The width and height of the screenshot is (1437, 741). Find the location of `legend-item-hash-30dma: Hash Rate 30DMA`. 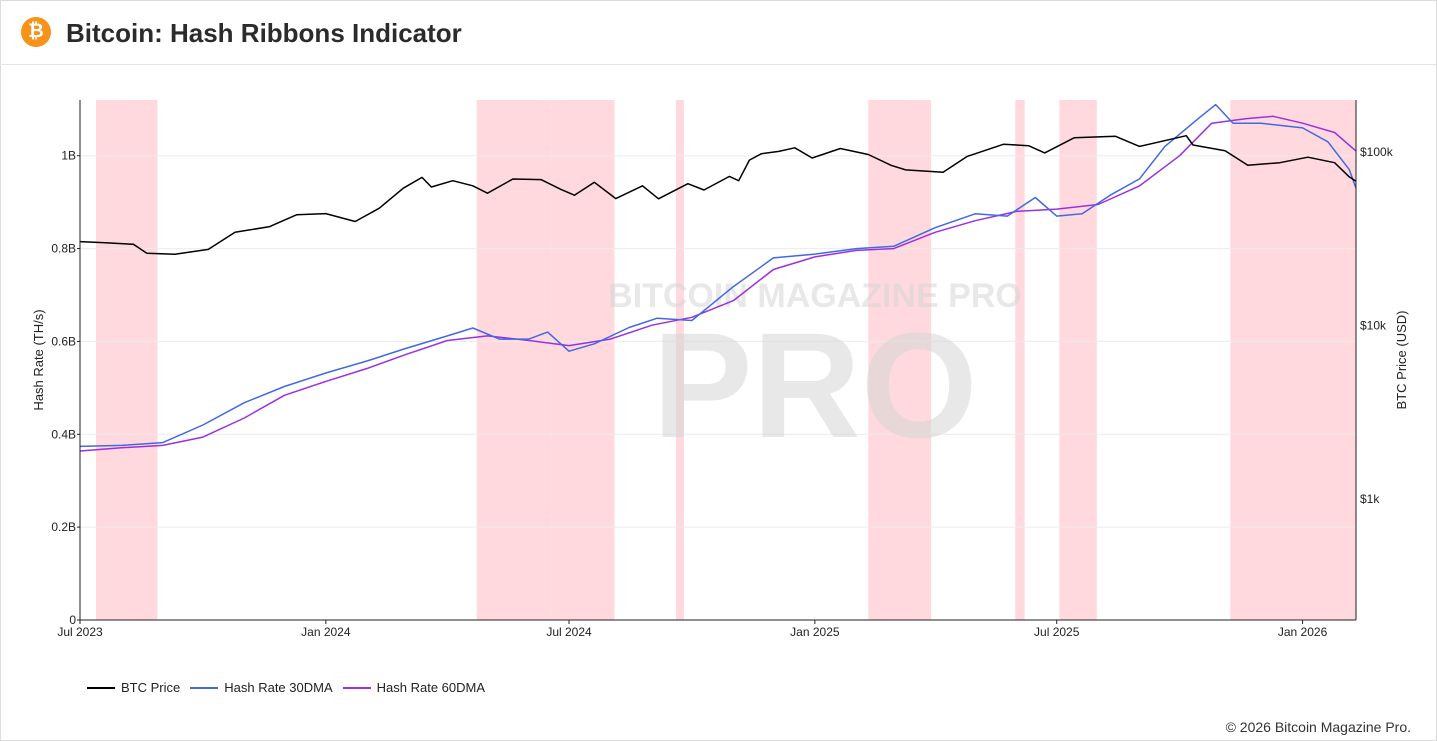

legend-item-hash-30dma: Hash Rate 30DMA is located at coordinates (261, 687).